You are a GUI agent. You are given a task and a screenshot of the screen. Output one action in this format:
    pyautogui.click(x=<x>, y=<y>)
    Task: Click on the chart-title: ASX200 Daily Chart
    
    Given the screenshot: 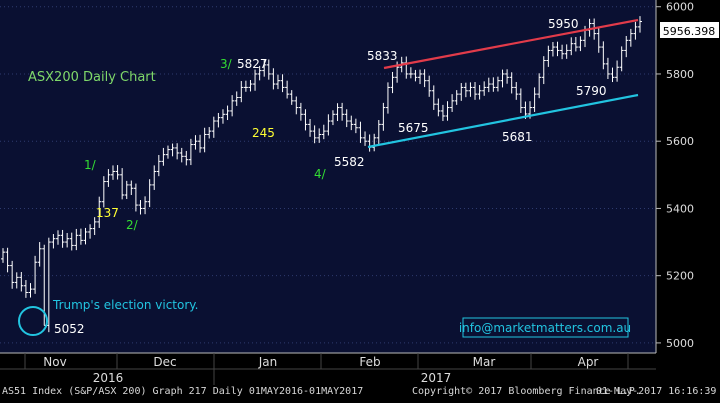 What is the action you would take?
    pyautogui.click(x=92, y=77)
    